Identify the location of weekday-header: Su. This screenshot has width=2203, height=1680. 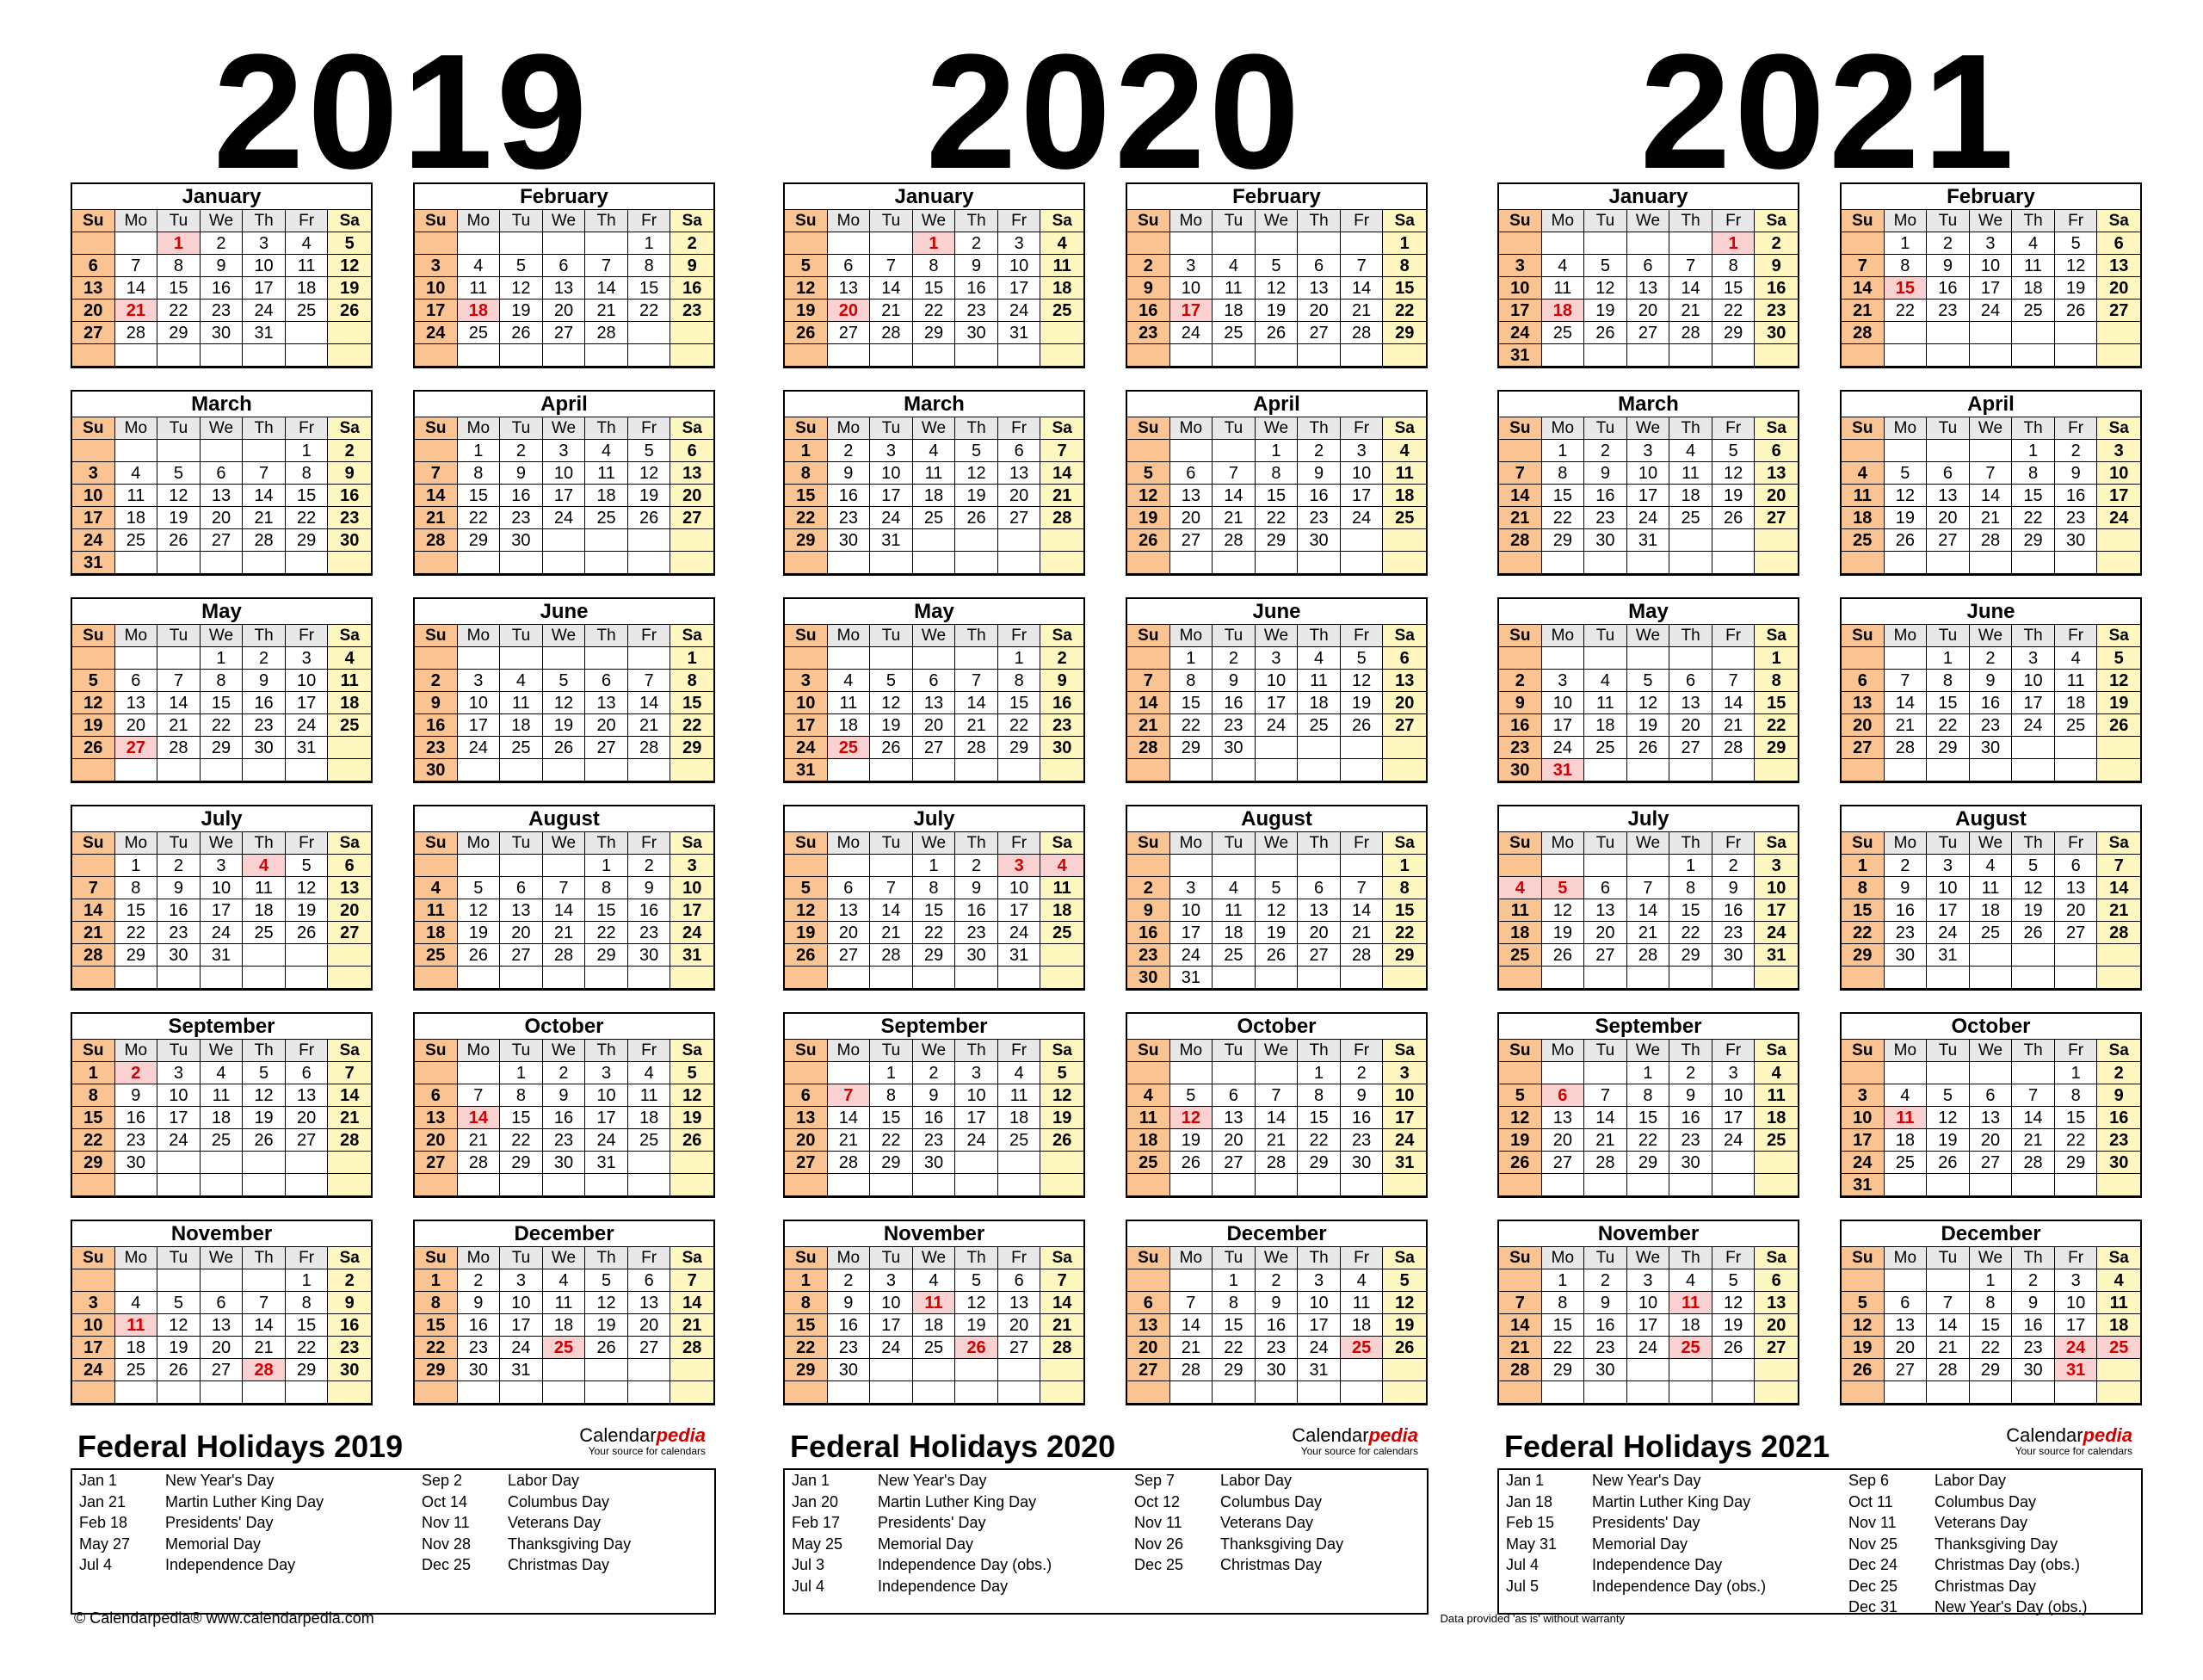
(94, 636).